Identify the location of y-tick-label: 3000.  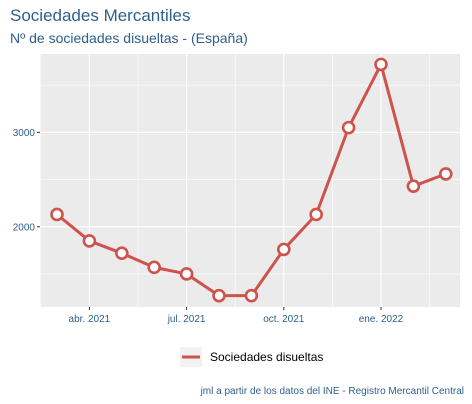
(24, 133).